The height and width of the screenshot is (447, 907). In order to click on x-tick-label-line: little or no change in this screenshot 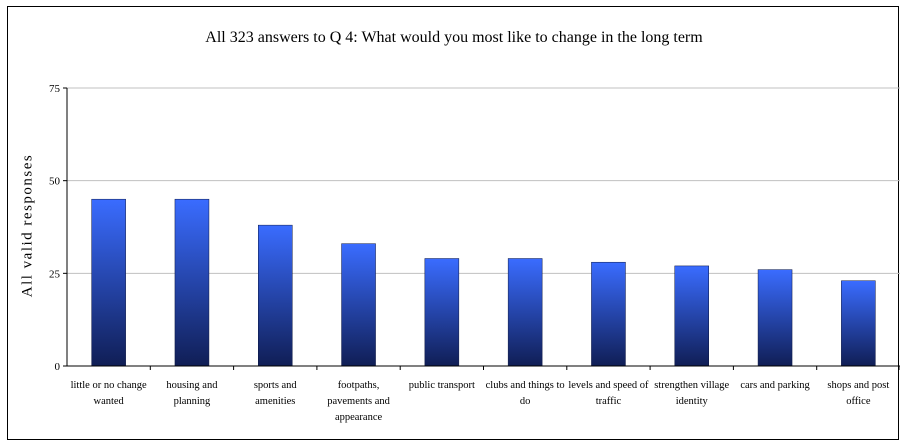, I will do `click(109, 385)`.